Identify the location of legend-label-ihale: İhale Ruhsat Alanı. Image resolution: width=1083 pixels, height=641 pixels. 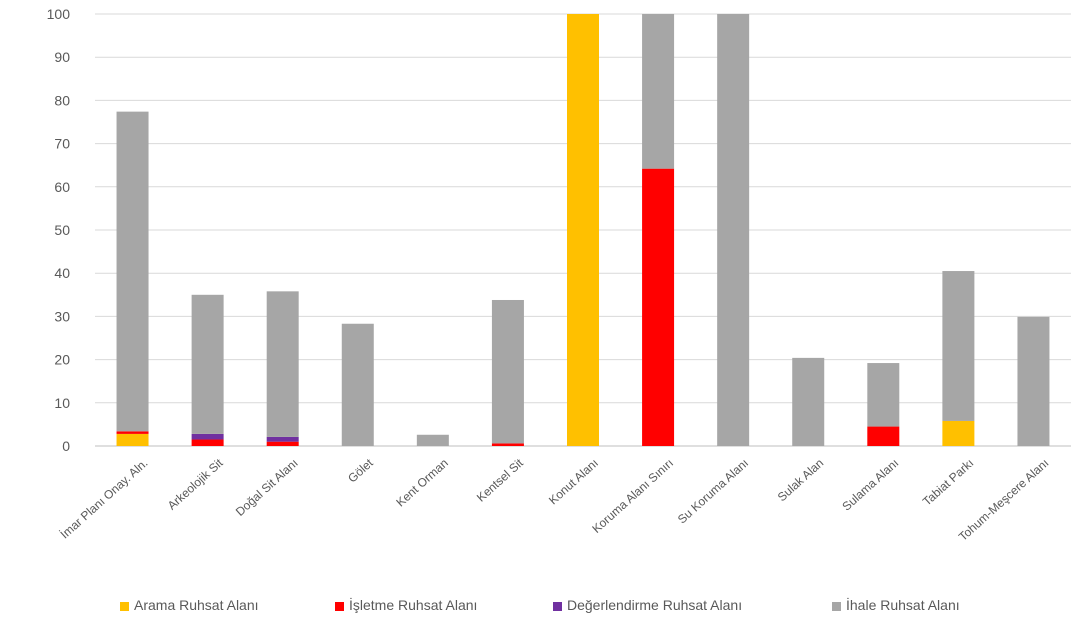
(903, 605).